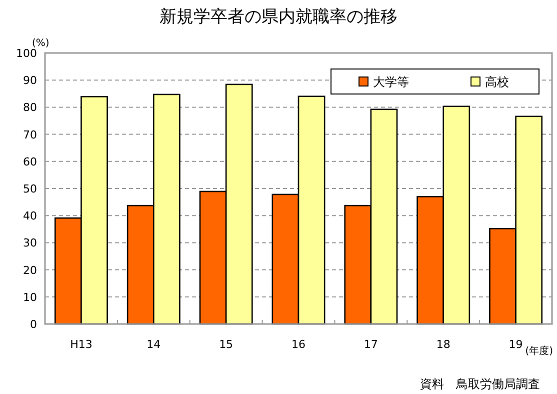  I want to click on x-tick-label: H13, so click(81, 344).